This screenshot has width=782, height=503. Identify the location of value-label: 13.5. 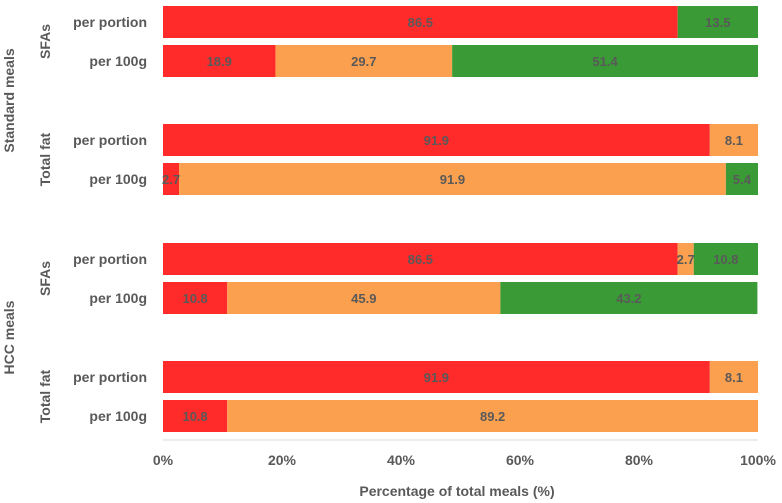
(717, 22).